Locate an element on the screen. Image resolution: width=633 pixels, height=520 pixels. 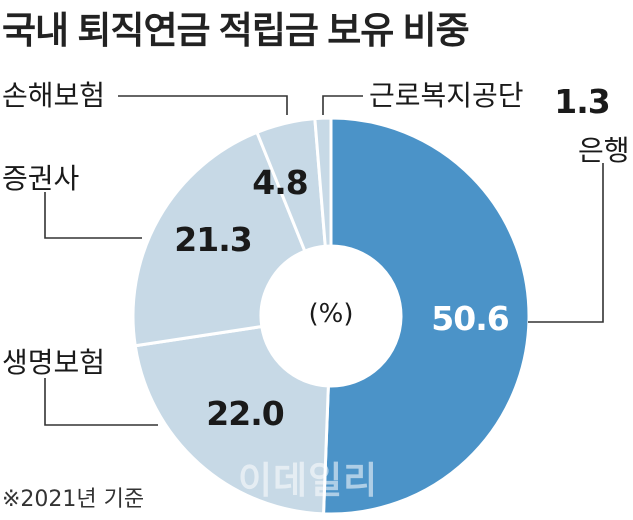
slice-value-bank: 50.6 is located at coordinates (469, 318).